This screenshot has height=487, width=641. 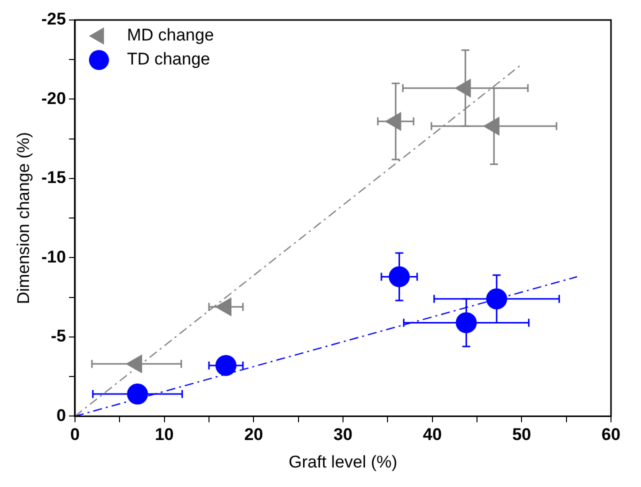 What do you see at coordinates (611, 434) in the screenshot?
I see `x-tick-label: 60` at bounding box center [611, 434].